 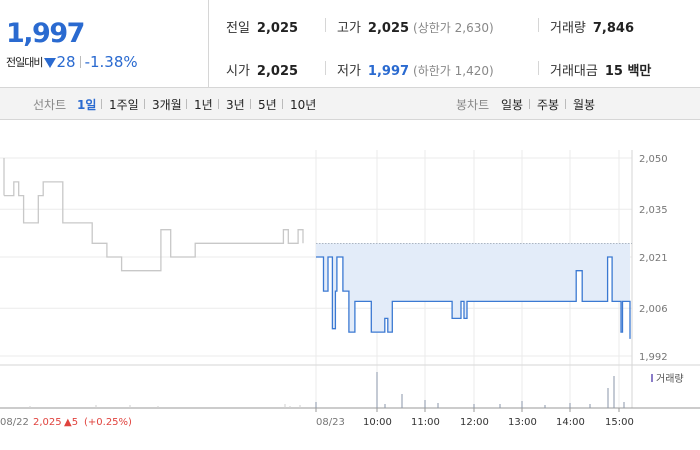 I want to click on volume-area, so click(x=327, y=390).